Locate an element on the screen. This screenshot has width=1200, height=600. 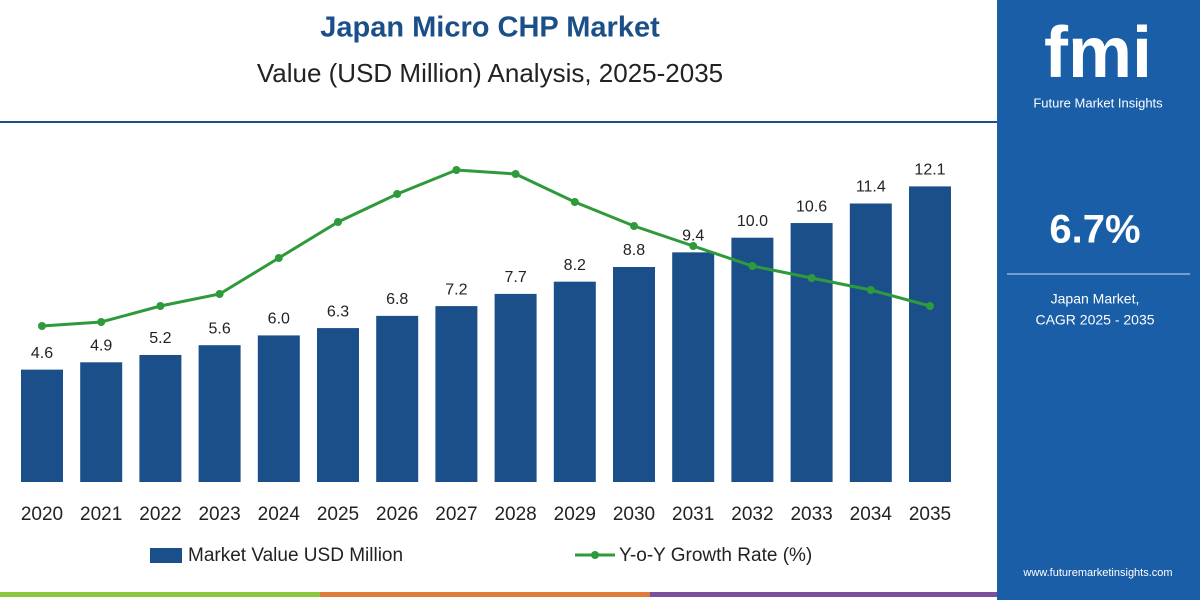
value-label: 6.0 is located at coordinates (279, 319).